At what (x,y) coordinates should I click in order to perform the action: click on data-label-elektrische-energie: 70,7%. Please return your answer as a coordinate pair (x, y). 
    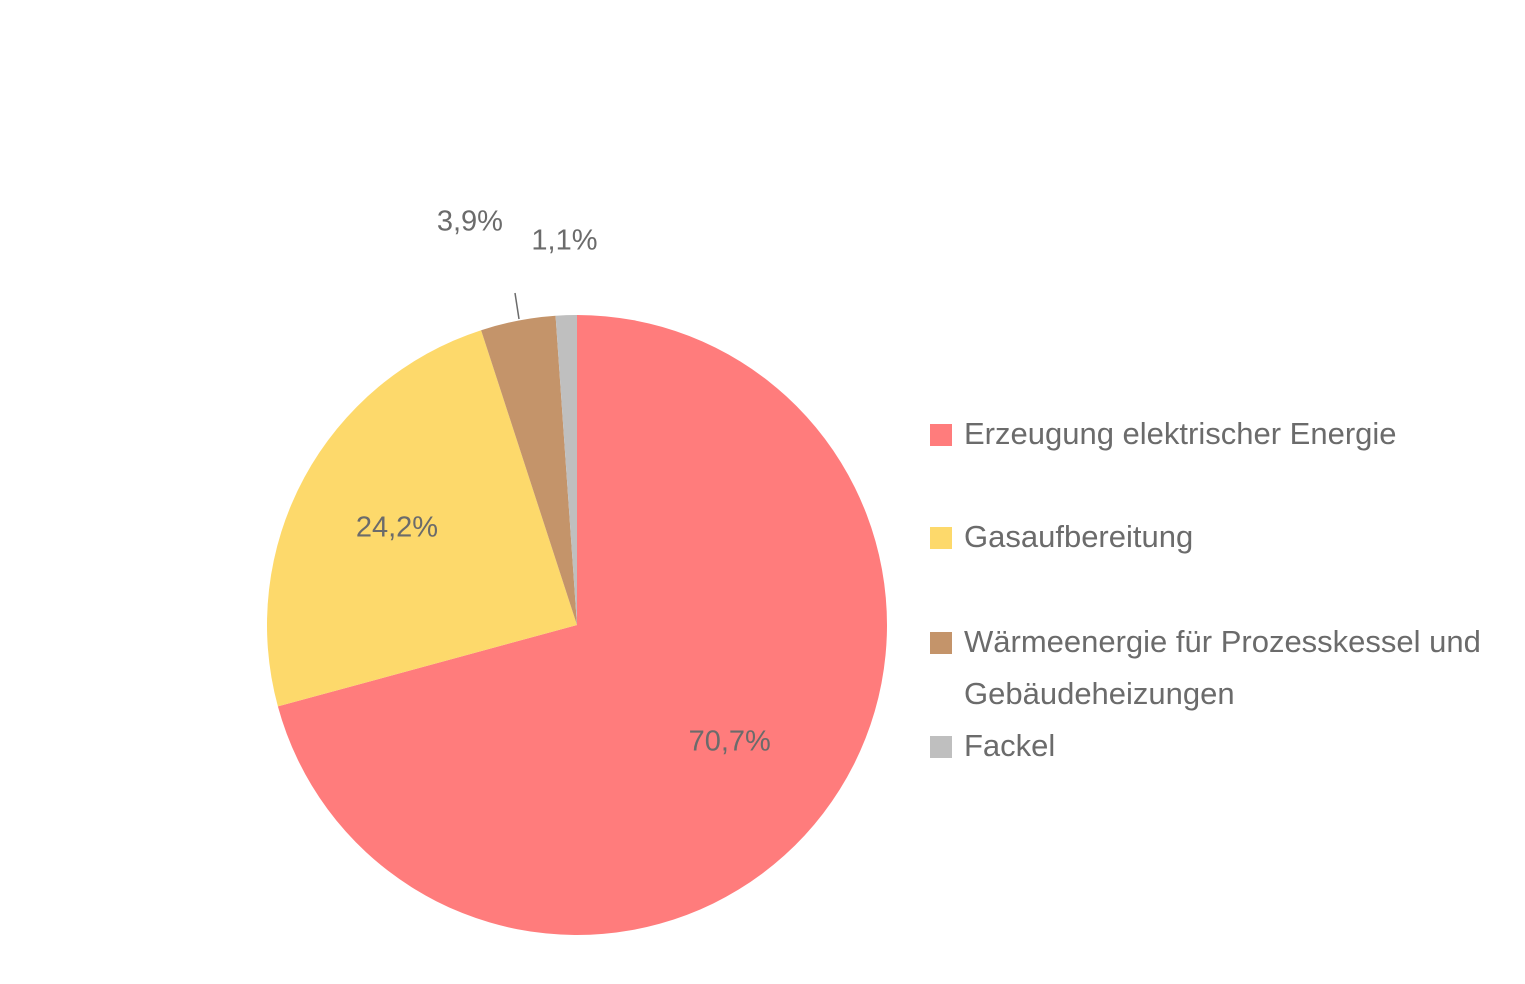
    Looking at the image, I should click on (729, 741).